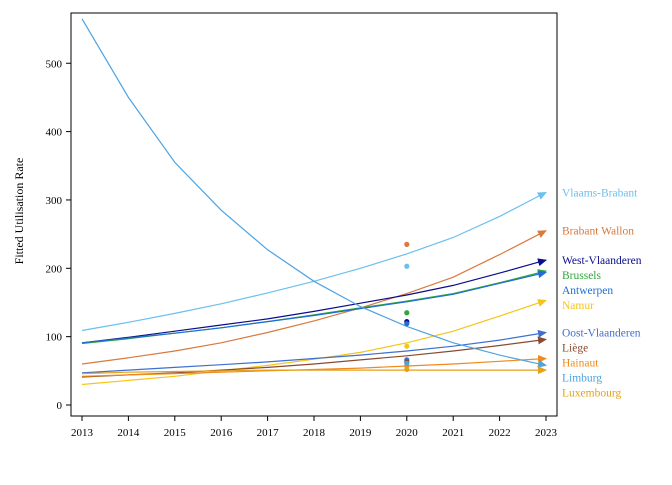 This screenshot has width=672, height=485. Describe the element at coordinates (268, 433) in the screenshot. I see `x-tick-label: 2017` at that location.